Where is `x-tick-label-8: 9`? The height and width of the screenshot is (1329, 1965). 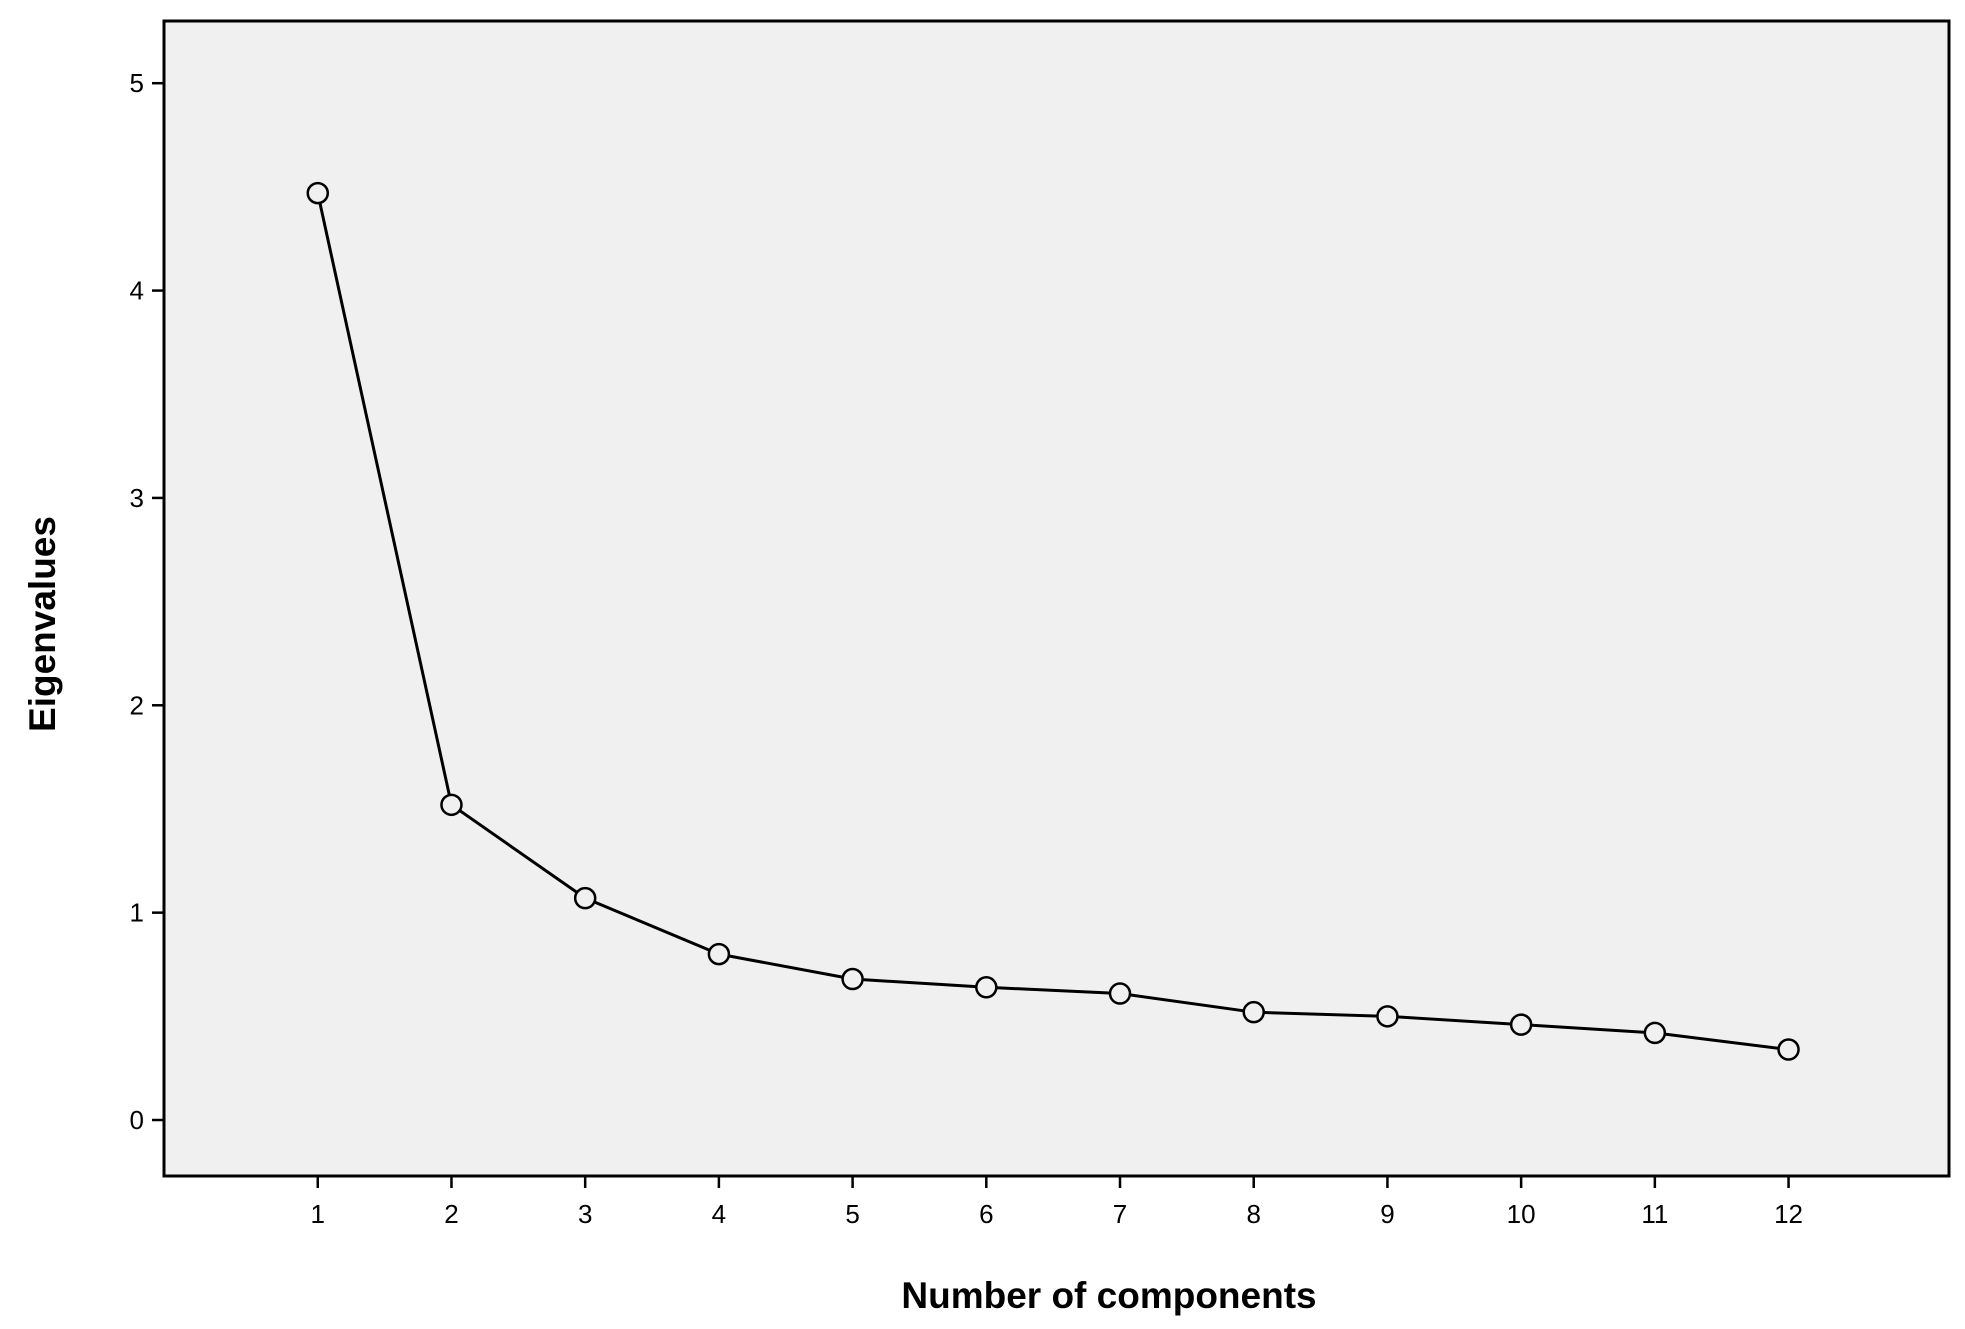 x-tick-label-8: 9 is located at coordinates (1387, 1214).